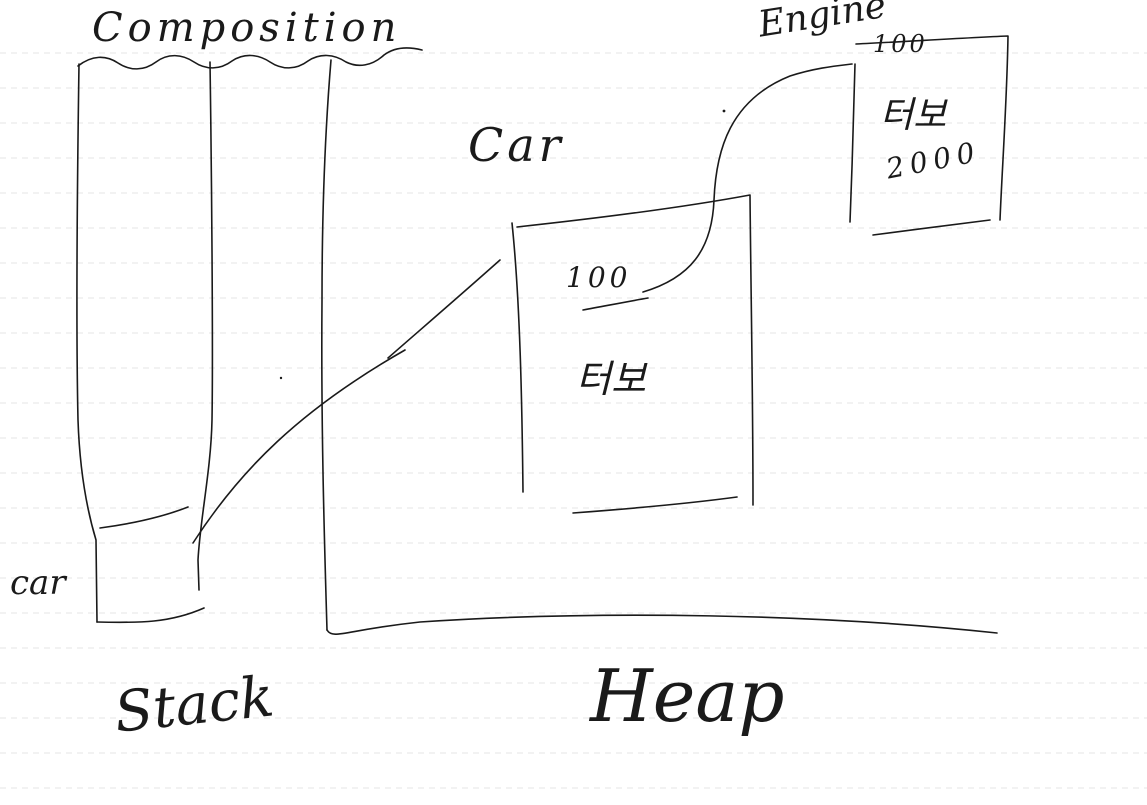  I want to click on stack-bottom-line, so click(150, 615).